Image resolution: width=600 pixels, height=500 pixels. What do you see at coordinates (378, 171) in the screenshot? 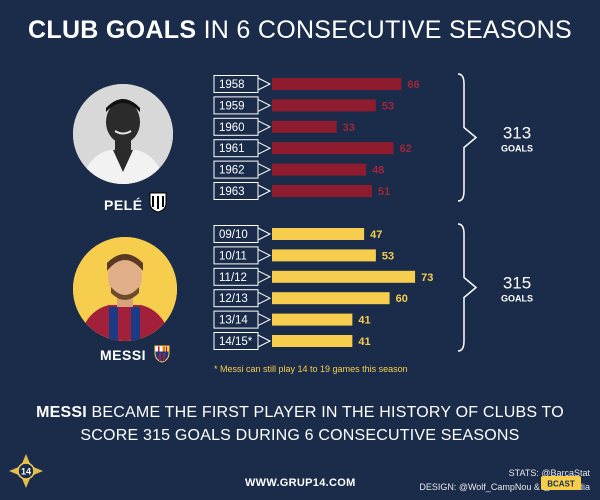
I see `goal-value-label: 48` at bounding box center [378, 171].